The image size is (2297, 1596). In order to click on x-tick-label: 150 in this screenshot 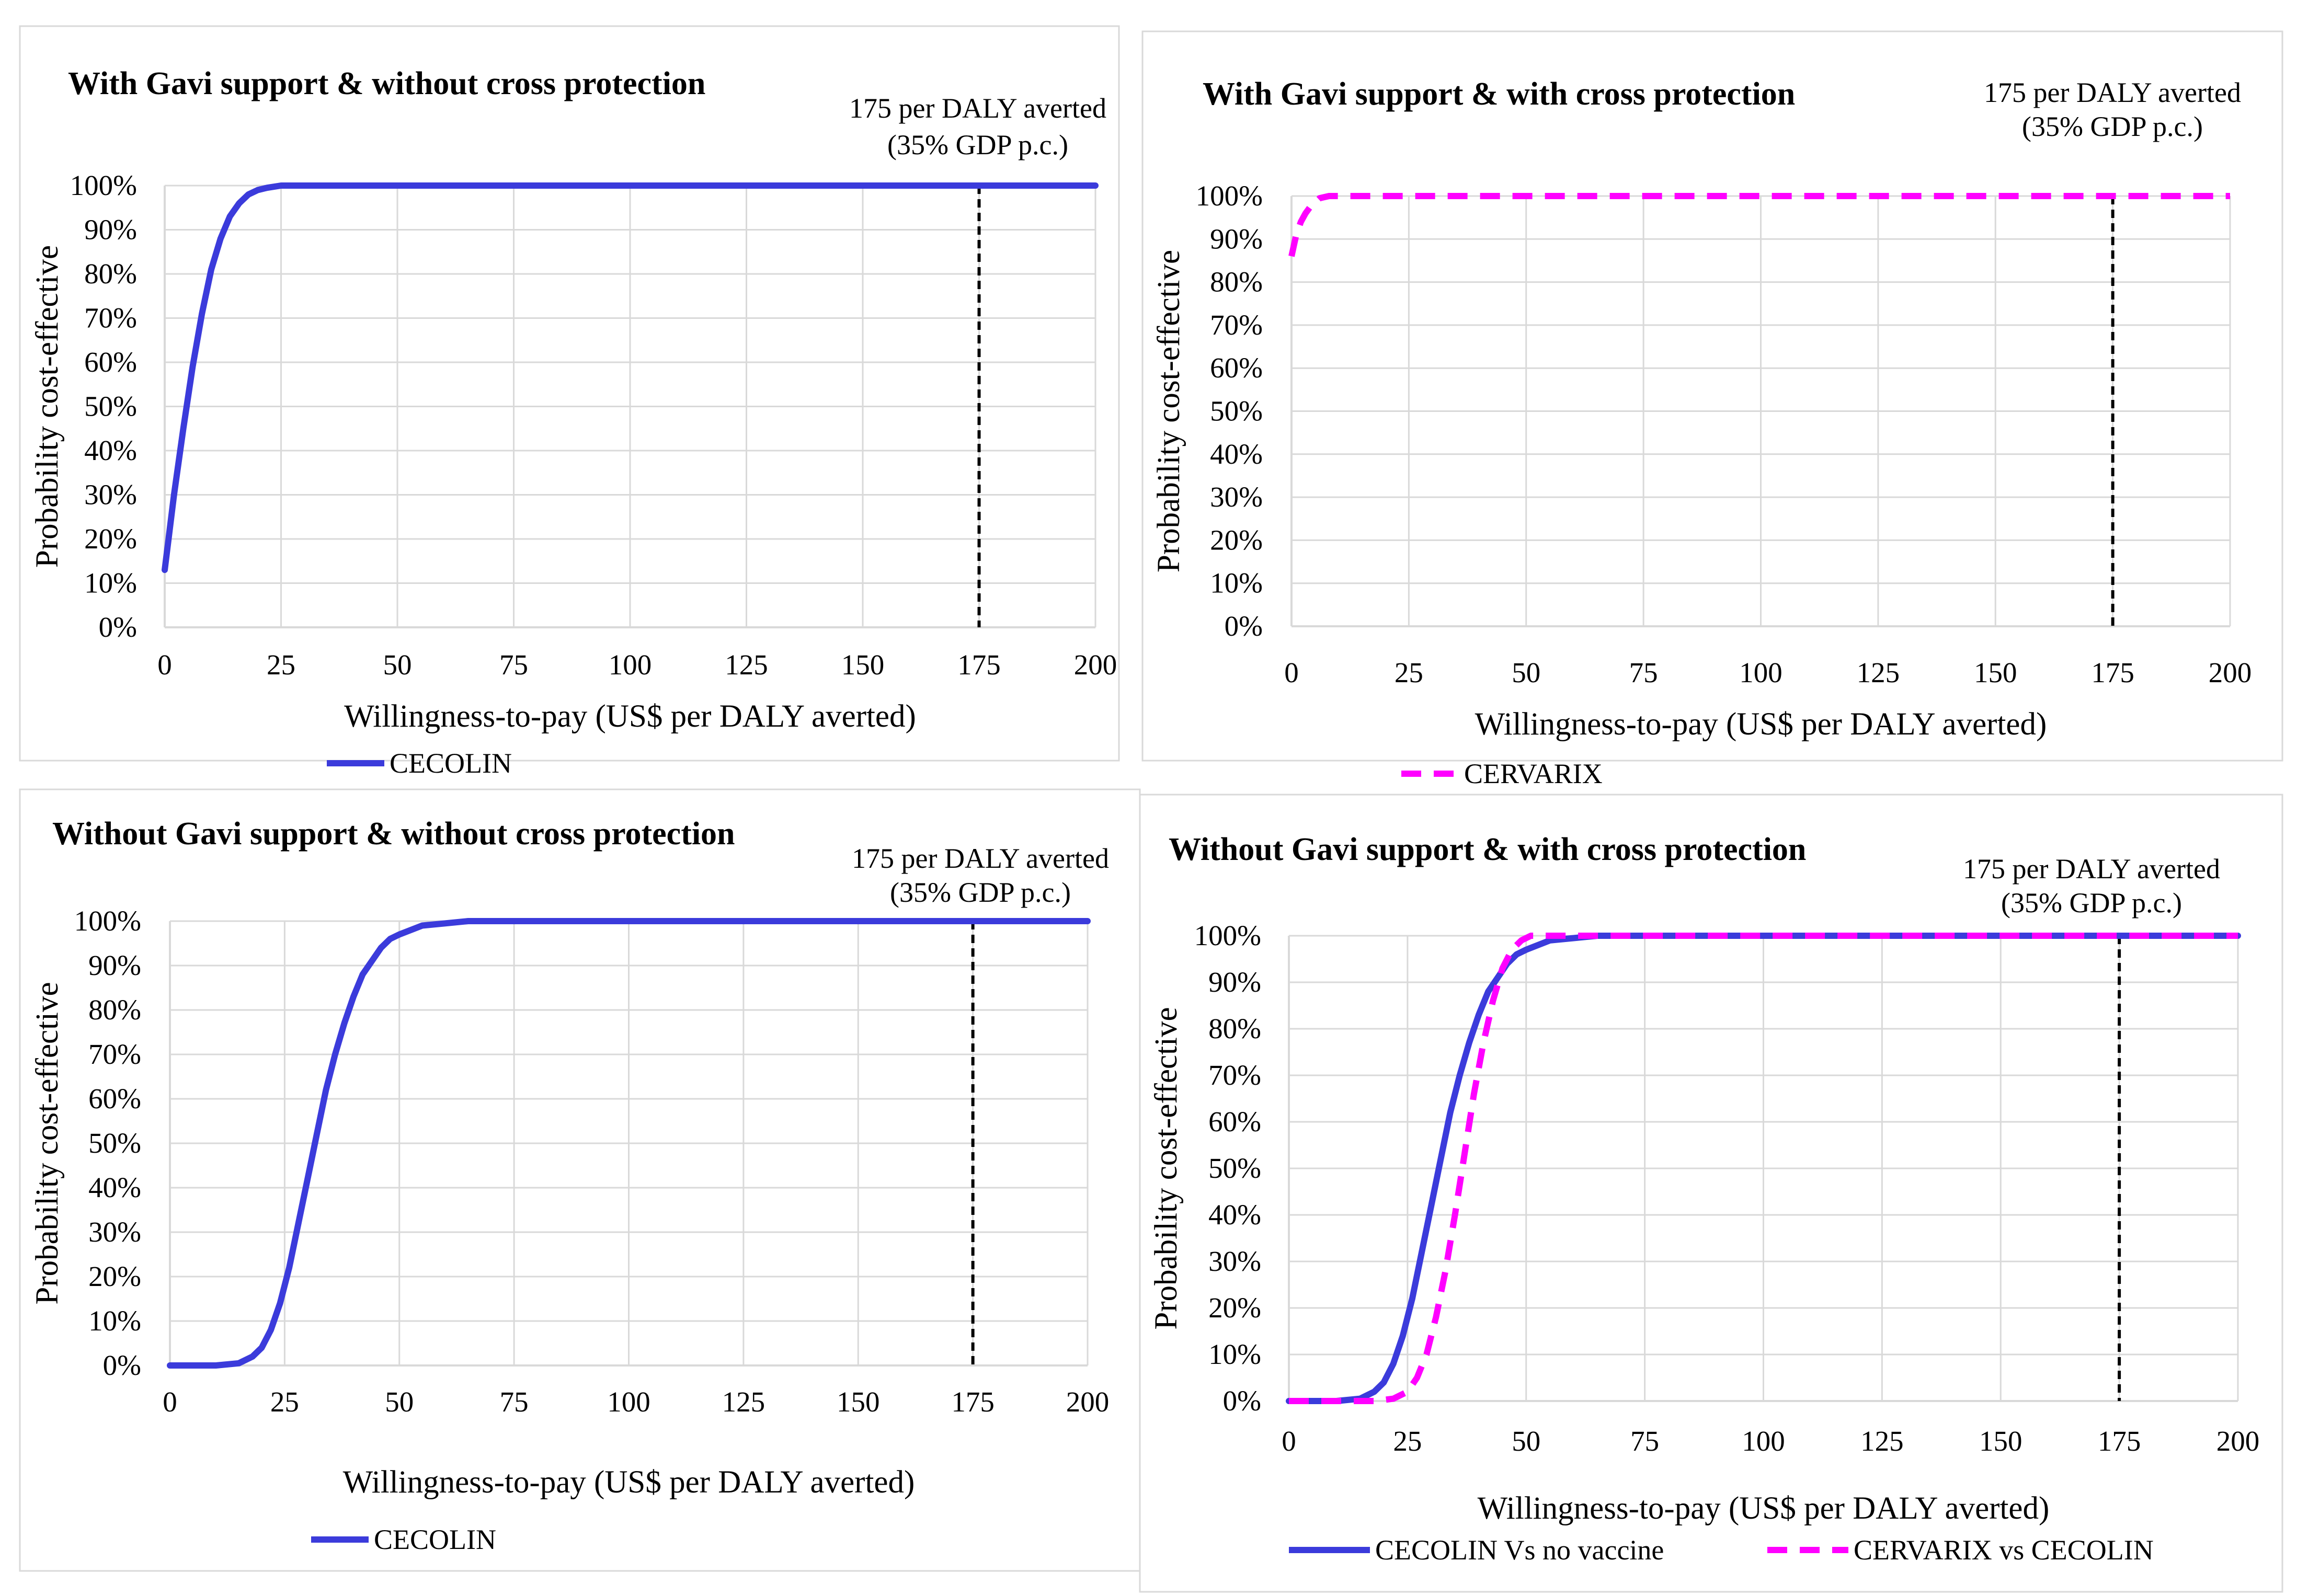, I will do `click(2000, 1441)`.